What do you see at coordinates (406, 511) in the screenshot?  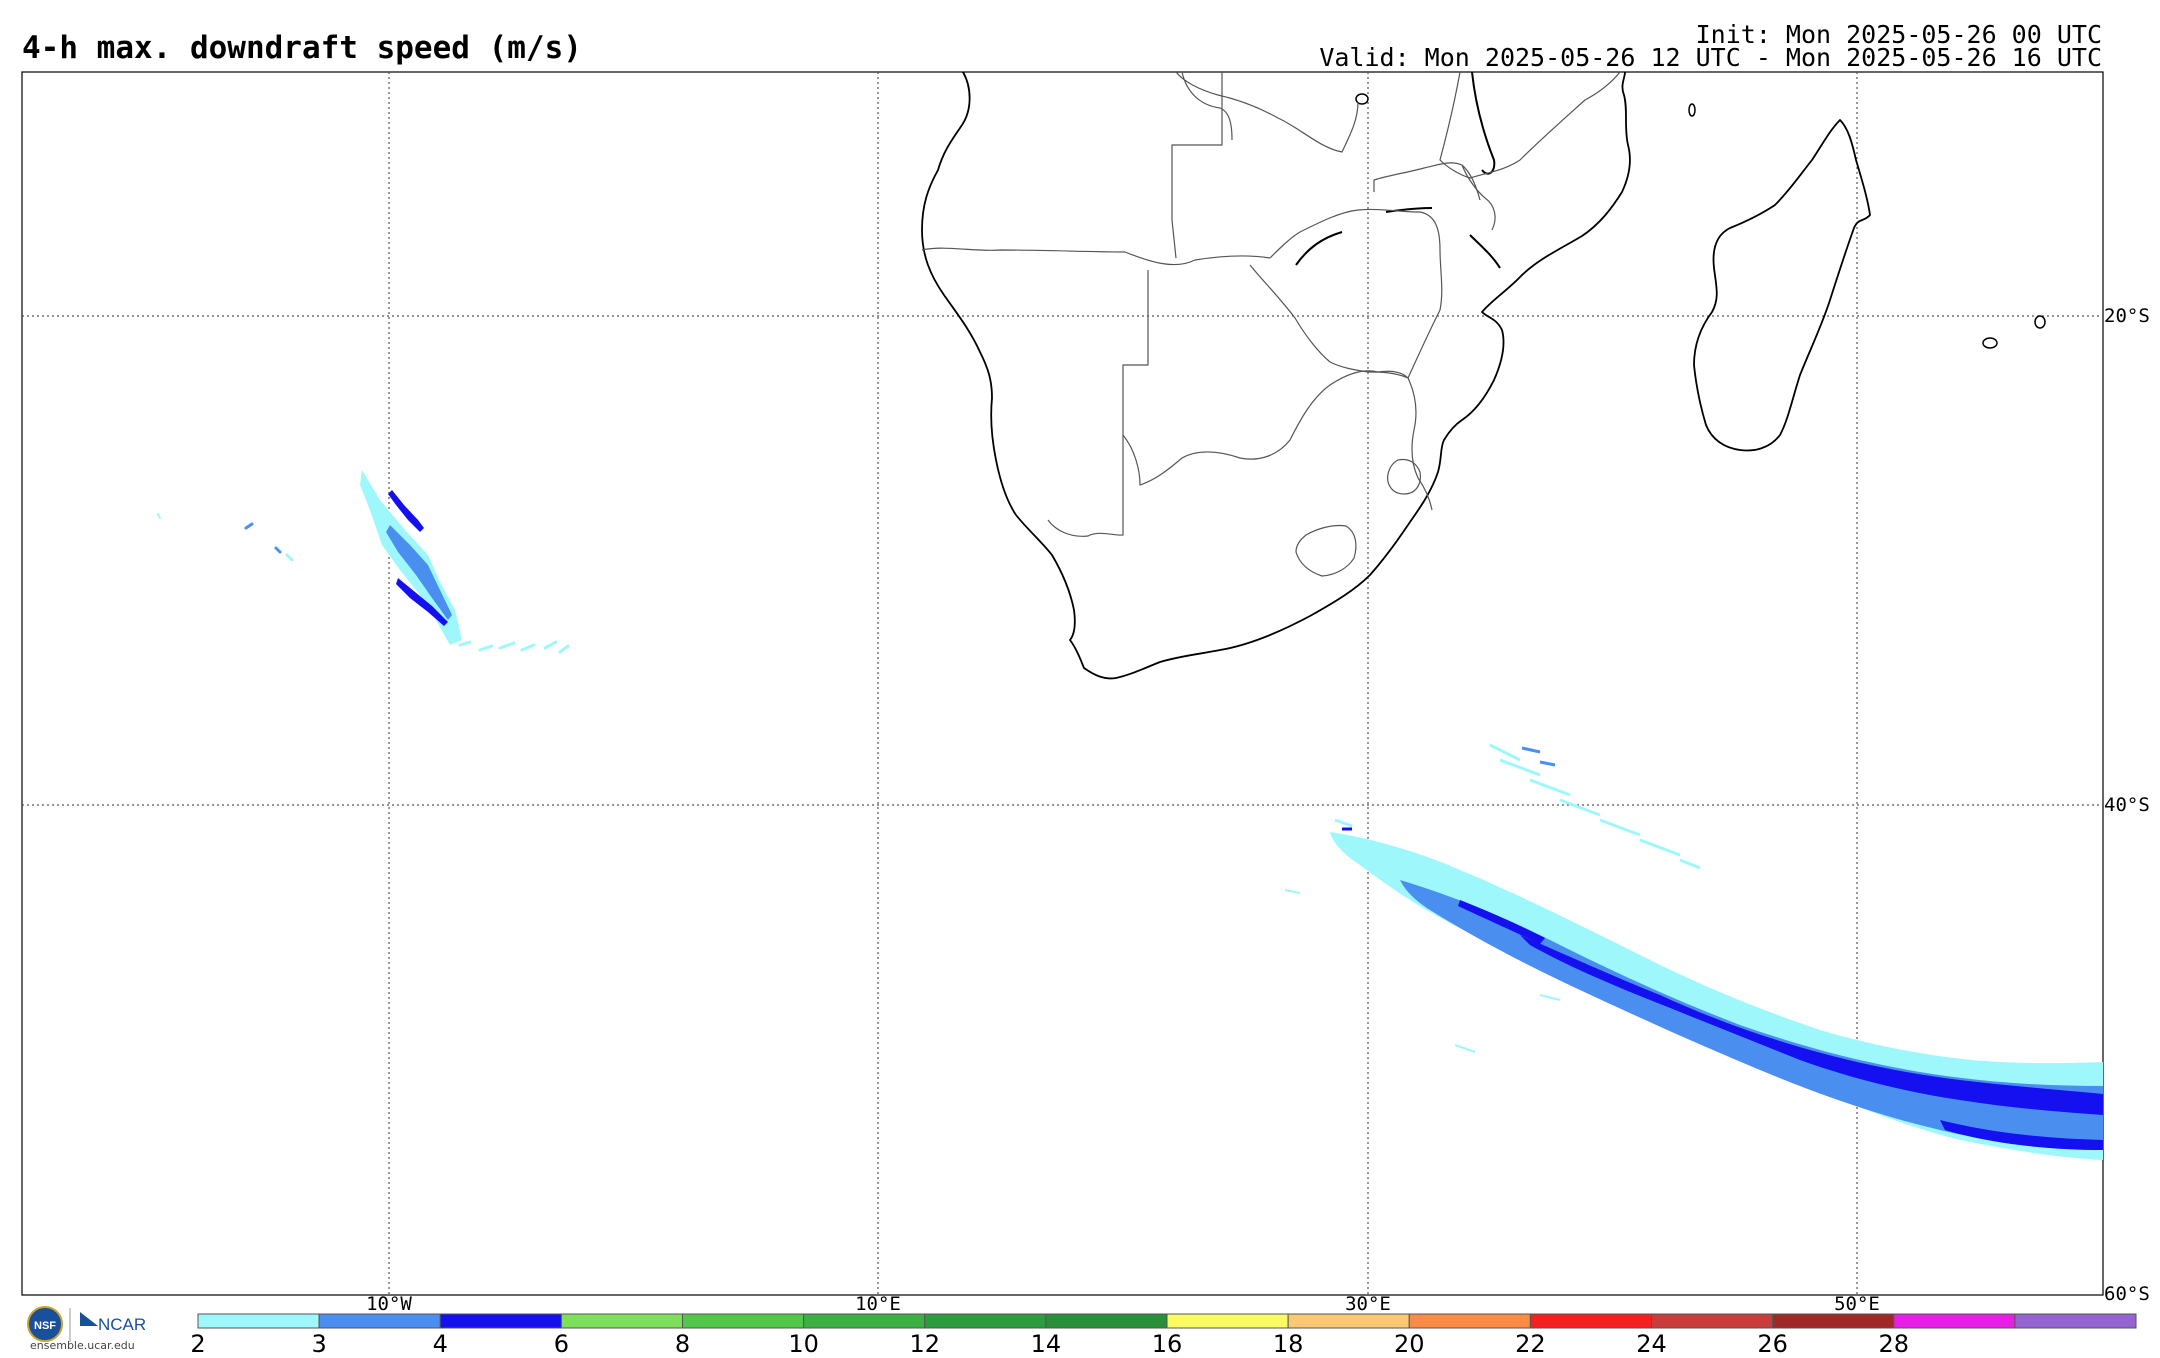 I see `atlantic-band-dark2` at bounding box center [406, 511].